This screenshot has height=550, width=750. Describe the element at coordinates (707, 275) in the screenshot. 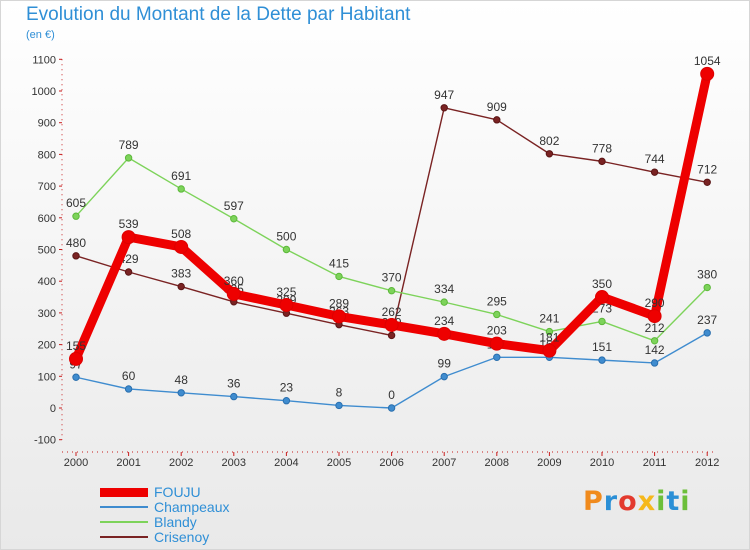

I see `blandy-data-label: 380` at that location.